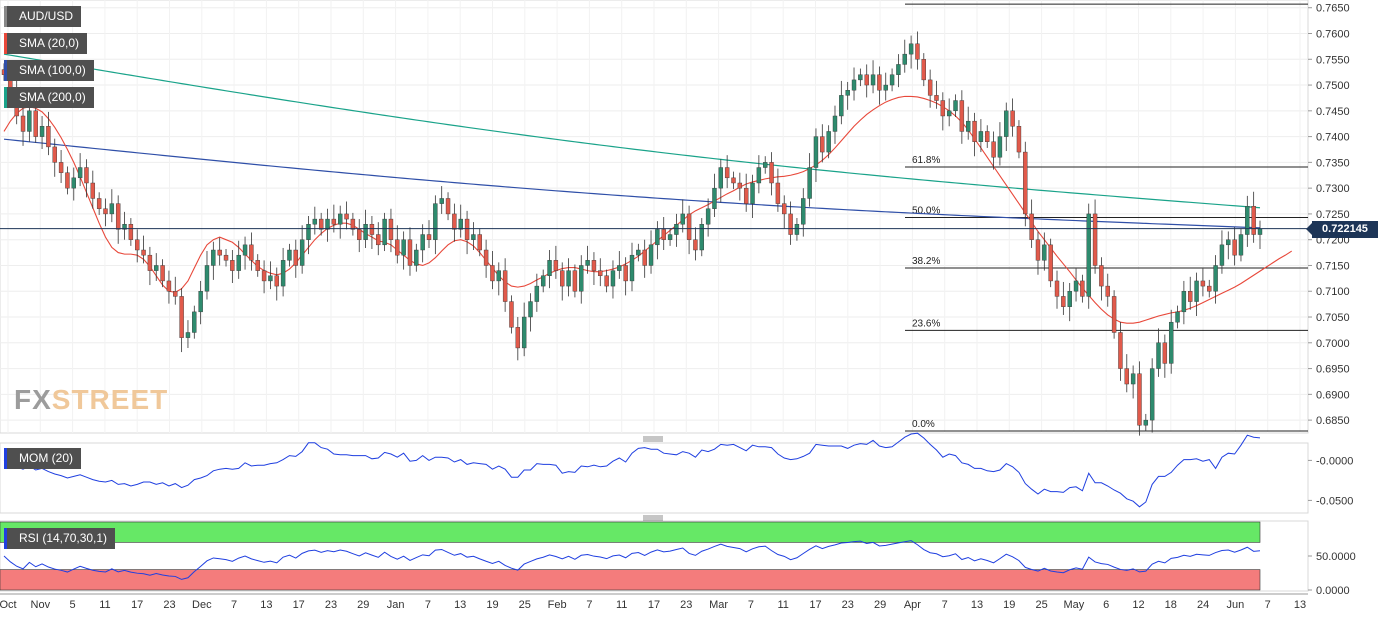 This screenshot has height=617, width=1378. I want to click on legend-aud-usd: AUD/USD, so click(43, 16).